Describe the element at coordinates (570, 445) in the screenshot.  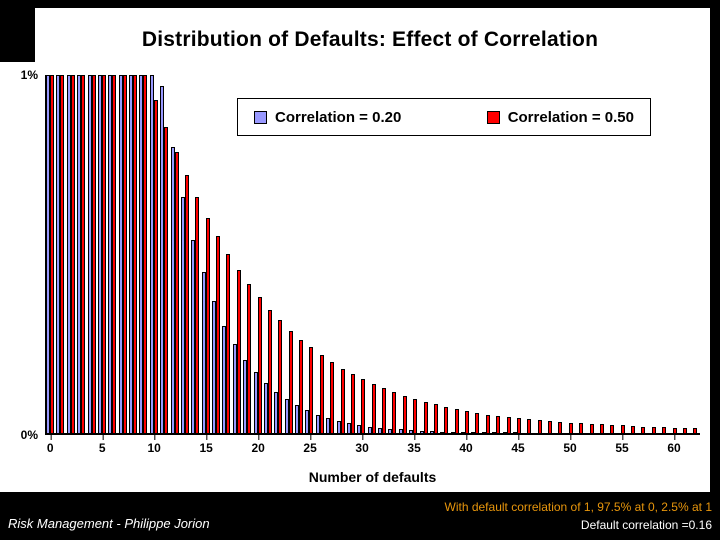
I see `x-axis-tick-label: 50` at that location.